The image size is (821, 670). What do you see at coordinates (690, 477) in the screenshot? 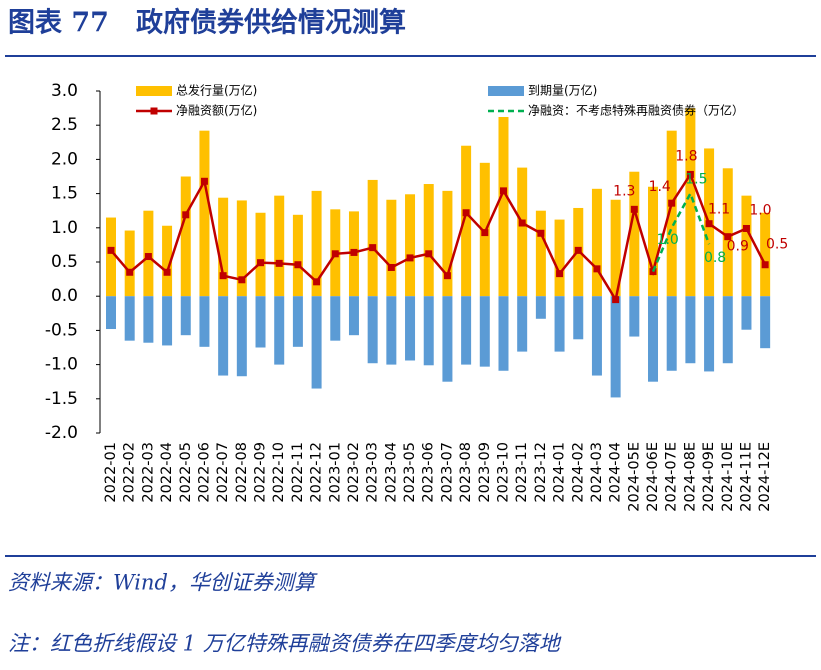
I see `x-tick-label: 2024-08E` at bounding box center [690, 477].